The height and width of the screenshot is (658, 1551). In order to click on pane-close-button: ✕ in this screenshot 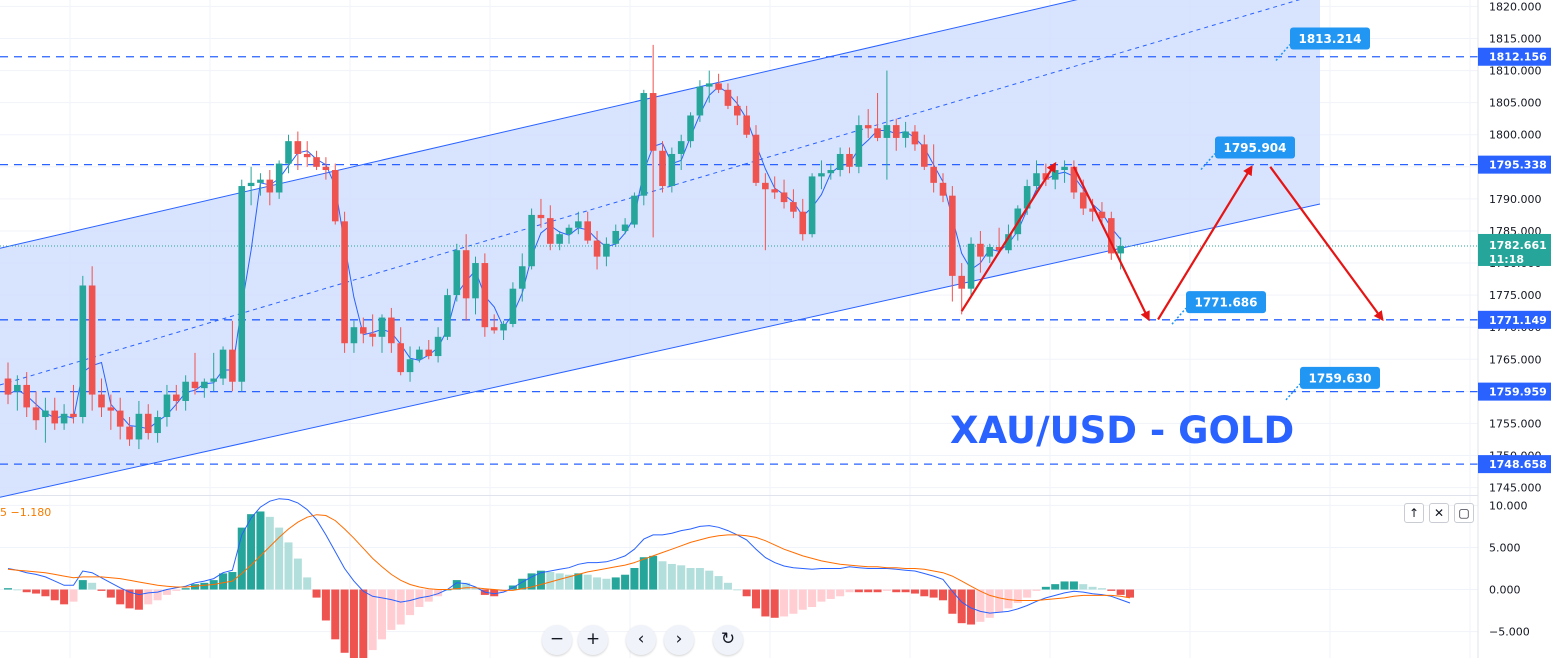, I will do `click(1439, 513)`.